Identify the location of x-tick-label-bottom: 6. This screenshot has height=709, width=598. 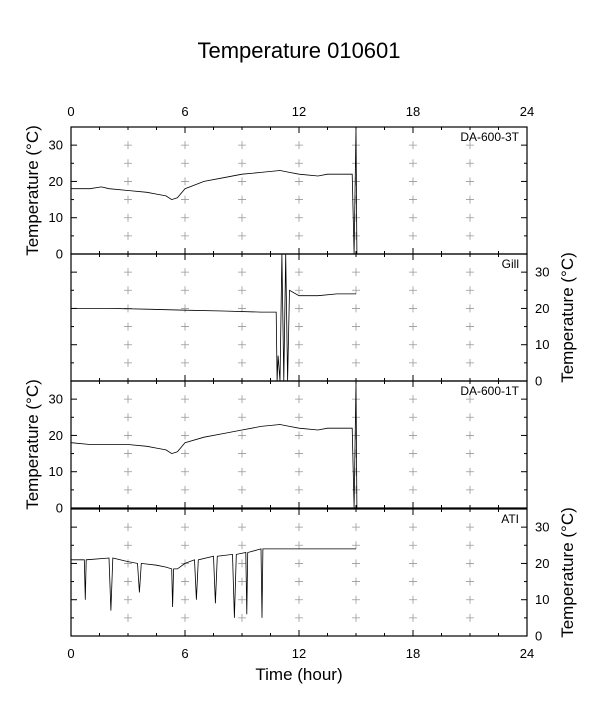
(184, 653).